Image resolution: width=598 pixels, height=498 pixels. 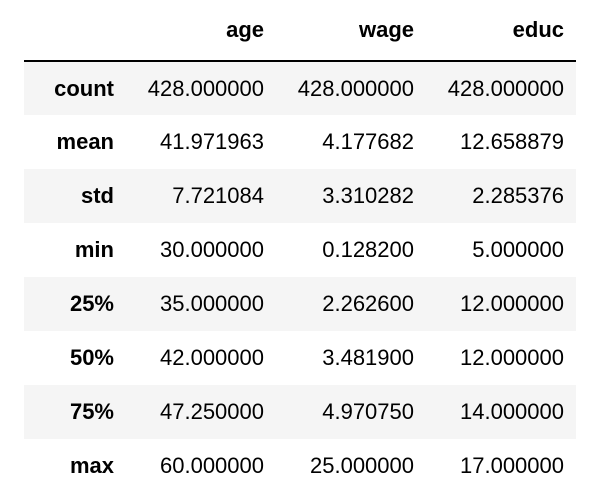 What do you see at coordinates (85, 141) in the screenshot?
I see `row-label: mean` at bounding box center [85, 141].